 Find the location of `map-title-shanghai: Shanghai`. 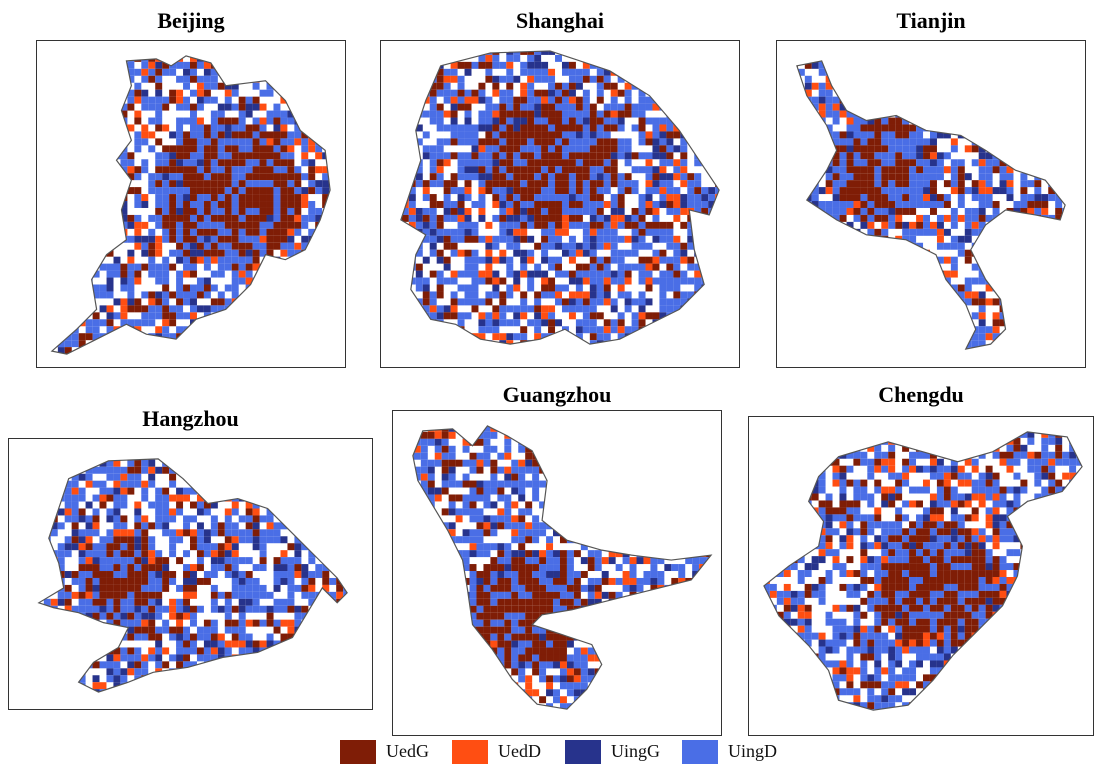

map-title-shanghai: Shanghai is located at coordinates (560, 20).